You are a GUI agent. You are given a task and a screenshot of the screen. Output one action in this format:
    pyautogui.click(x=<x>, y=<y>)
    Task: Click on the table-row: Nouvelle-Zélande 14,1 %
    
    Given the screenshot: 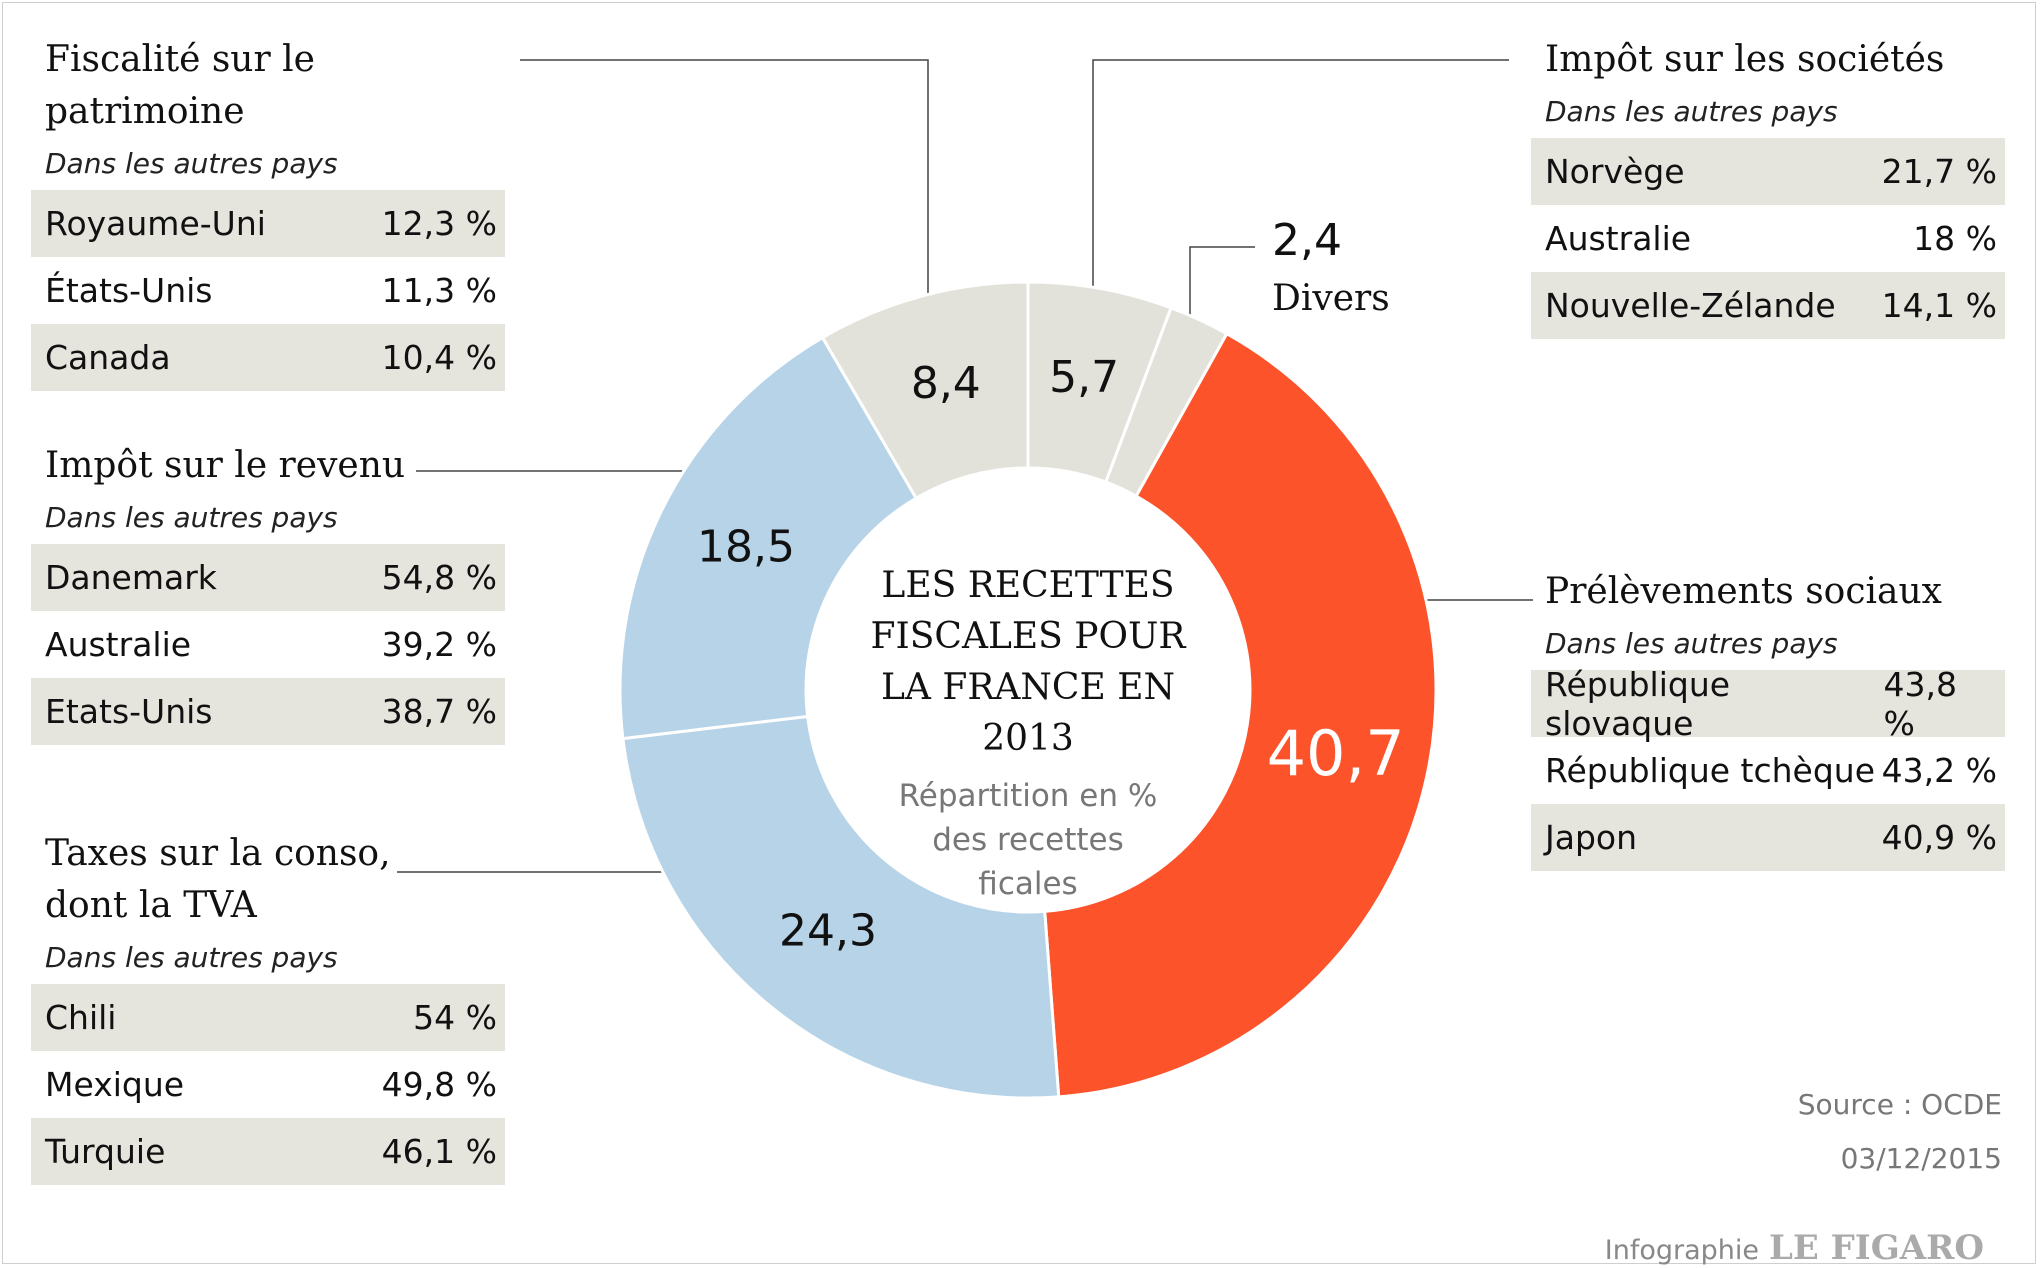 What is the action you would take?
    pyautogui.click(x=1768, y=305)
    